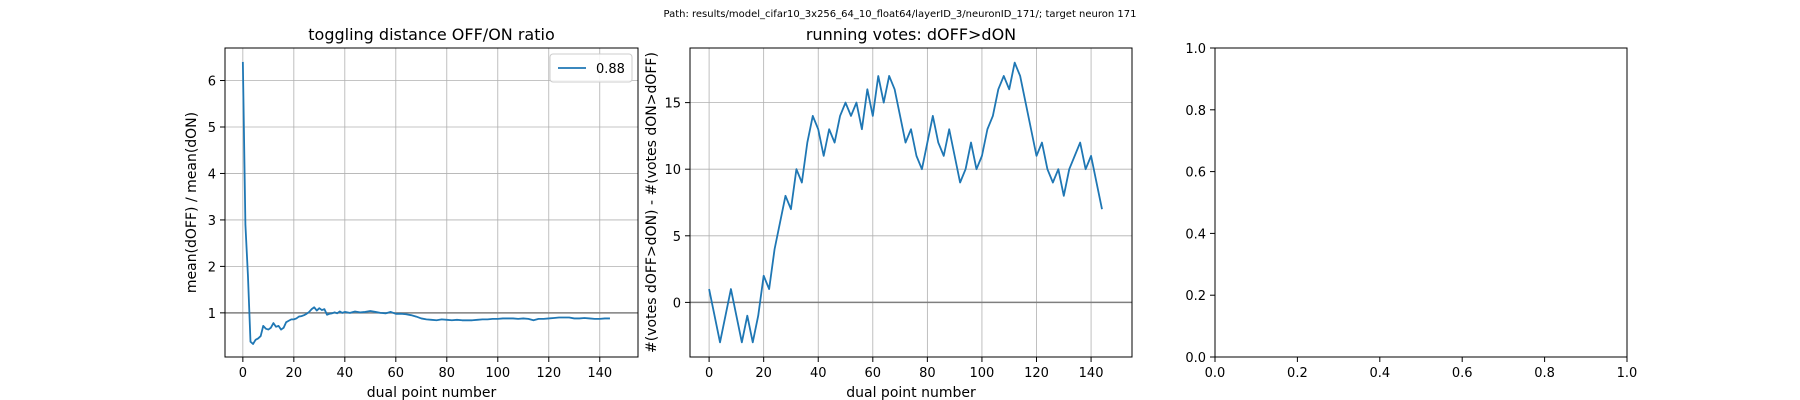  What do you see at coordinates (610, 69) in the screenshot?
I see `legend-label: 0.88` at bounding box center [610, 69].